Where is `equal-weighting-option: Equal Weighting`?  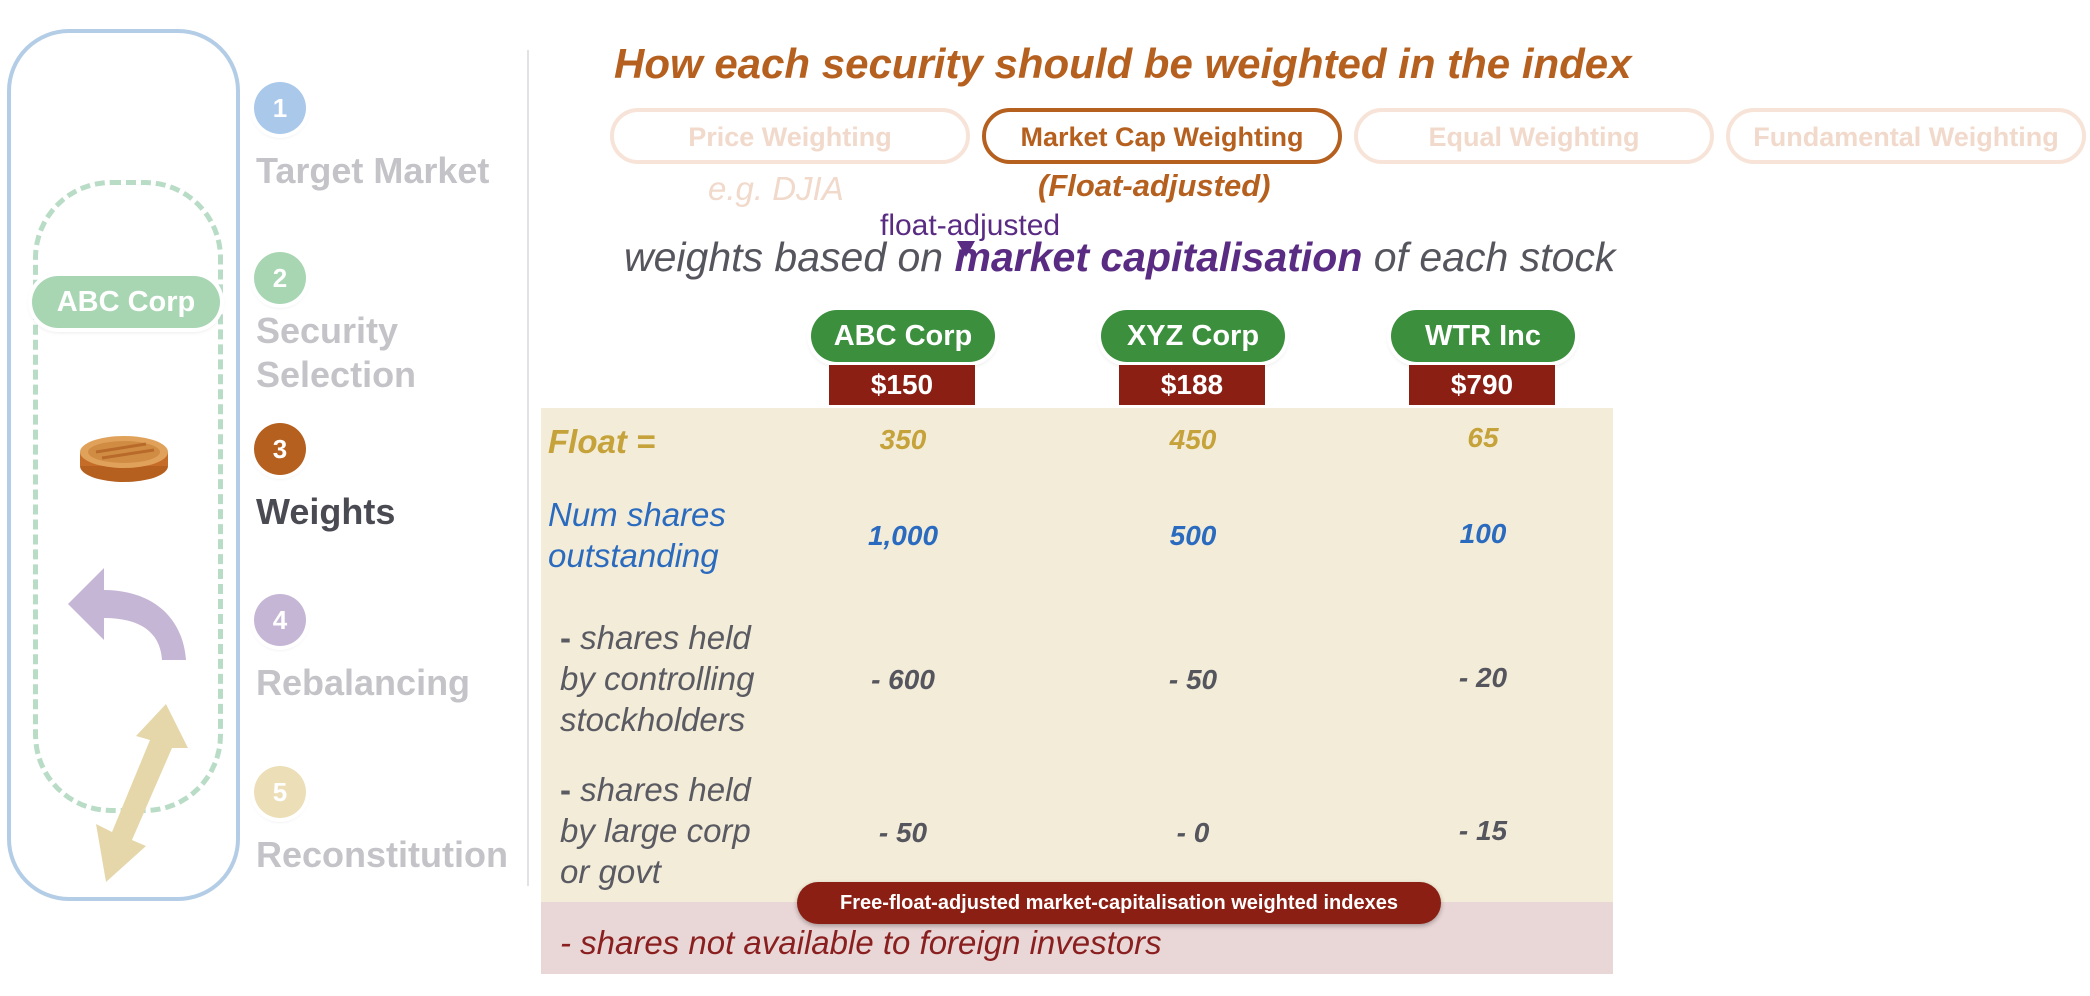
equal-weighting-option: Equal Weighting is located at coordinates (1534, 136).